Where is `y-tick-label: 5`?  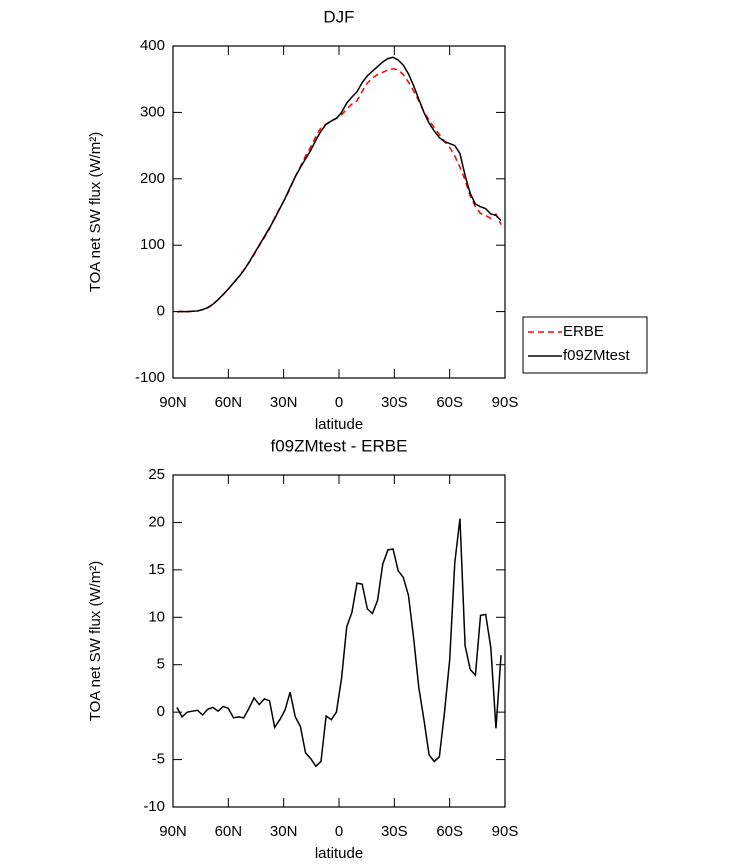 y-tick-label: 5 is located at coordinates (161, 664).